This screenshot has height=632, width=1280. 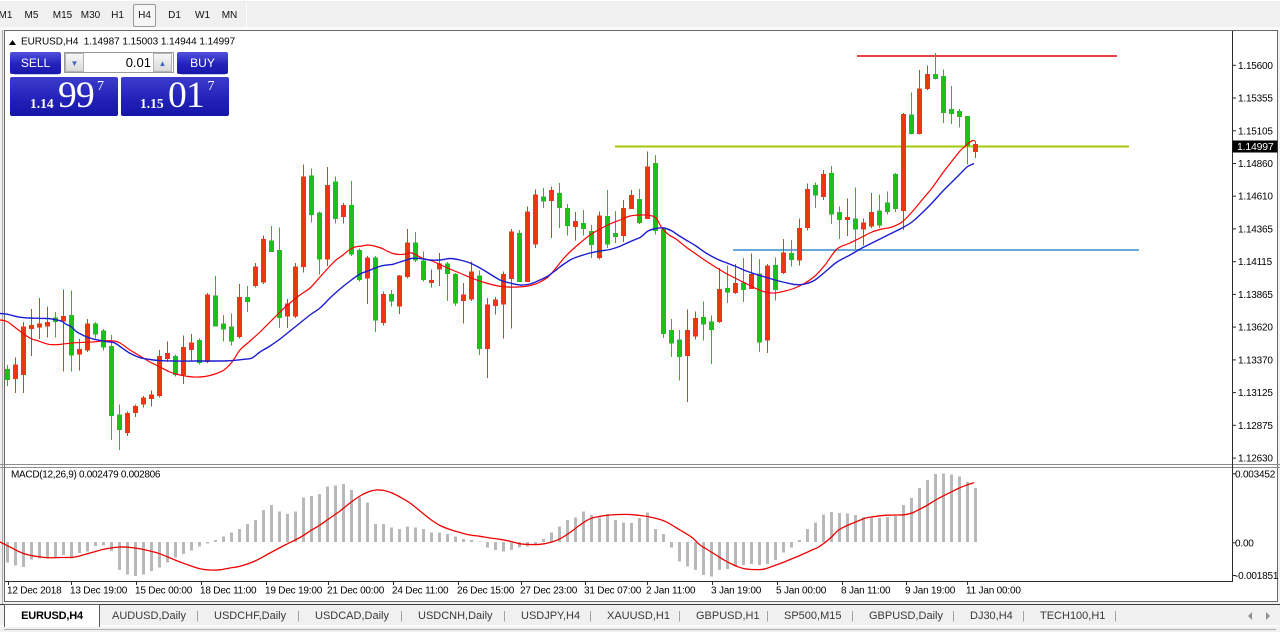 What do you see at coordinates (1255, 197) in the screenshot?
I see `svg-text: 1.14610` at bounding box center [1255, 197].